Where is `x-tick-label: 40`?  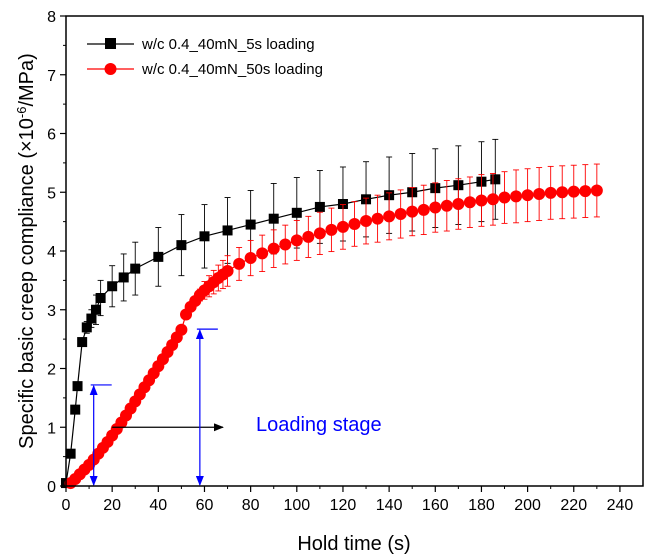 x-tick-label: 40 is located at coordinates (158, 505).